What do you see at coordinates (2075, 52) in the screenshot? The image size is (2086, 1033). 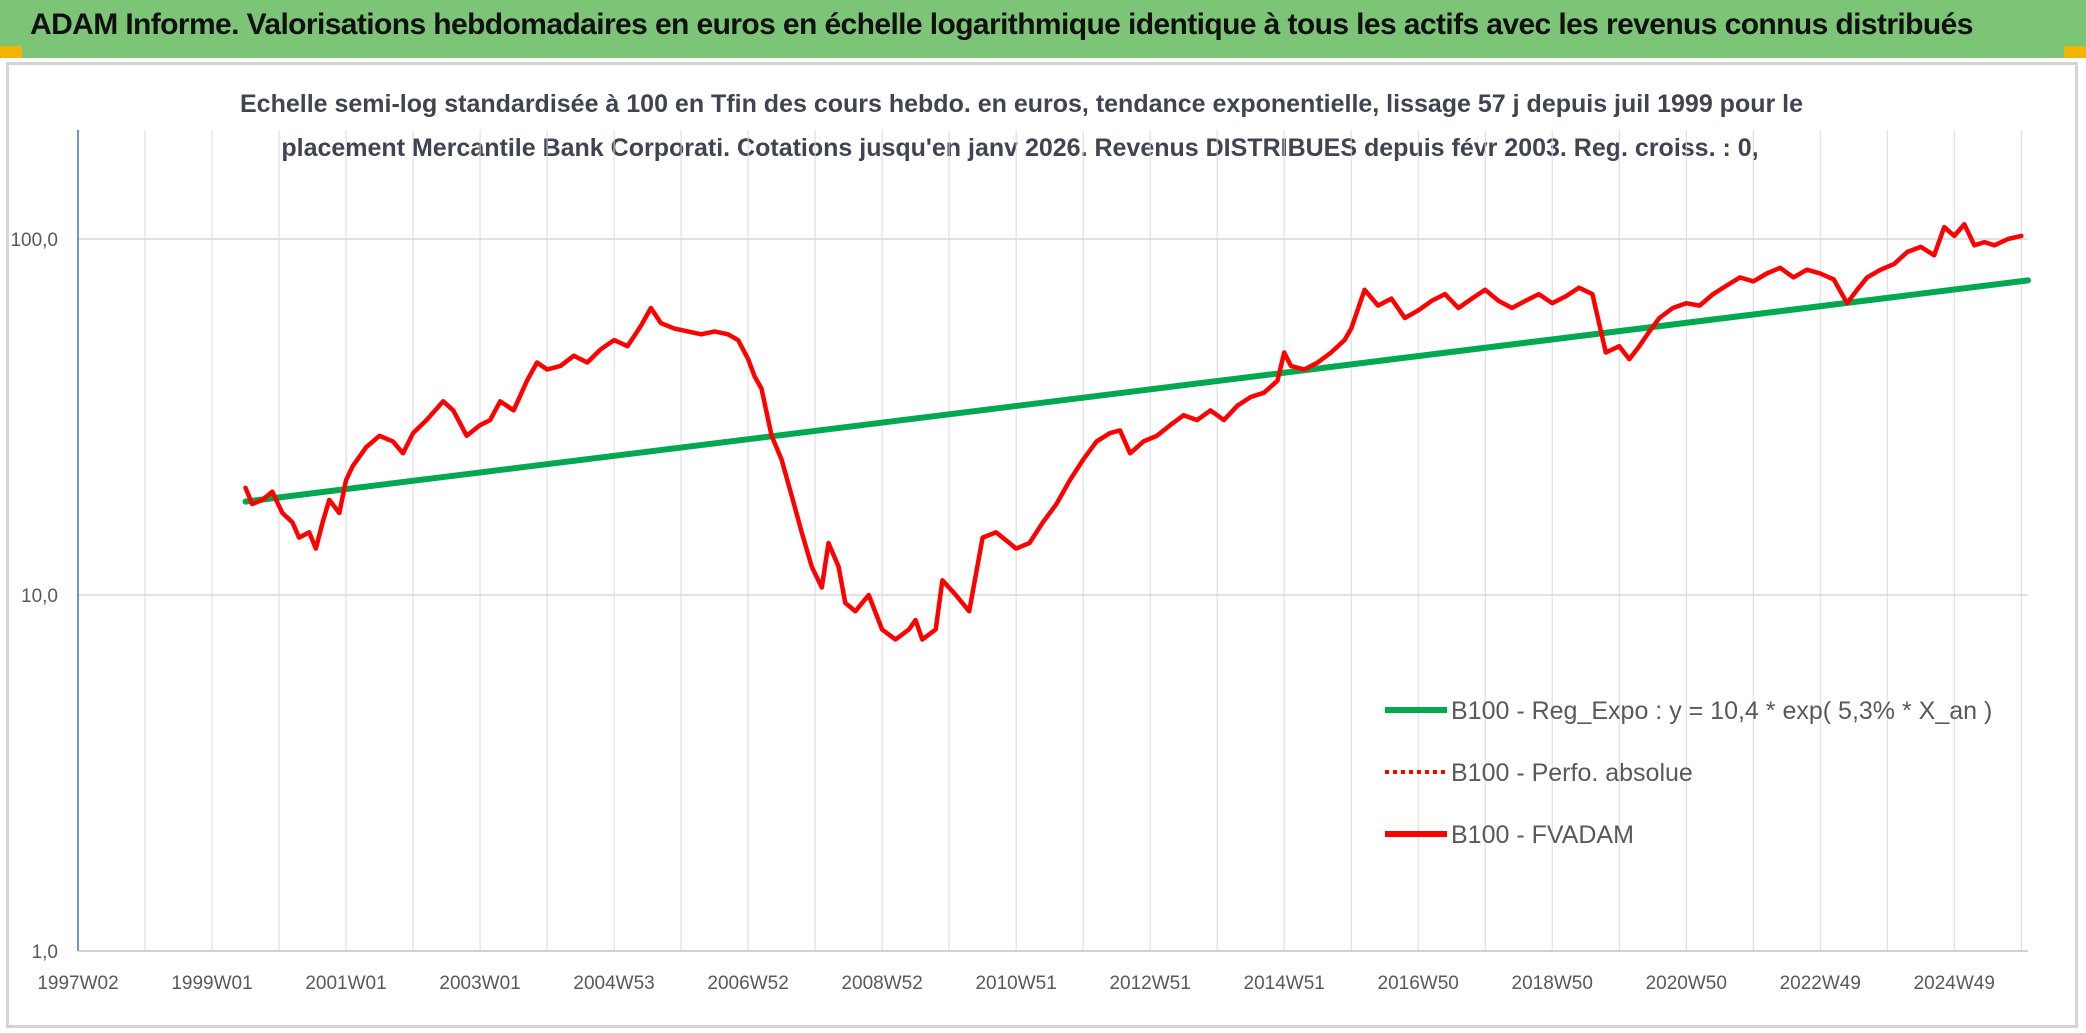 I see `corner-accent-right` at bounding box center [2075, 52].